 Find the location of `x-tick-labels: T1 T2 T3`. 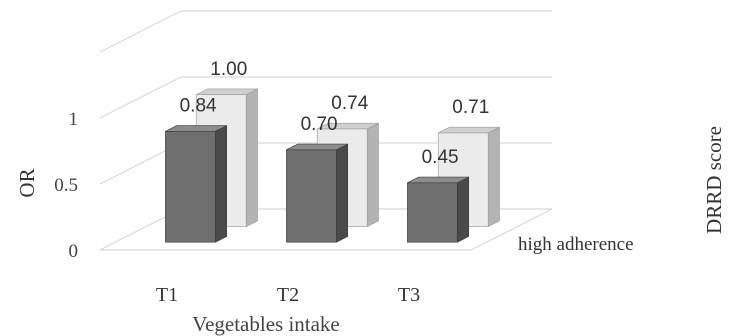

x-tick-labels: T1 T2 T3 is located at coordinates (288, 295).